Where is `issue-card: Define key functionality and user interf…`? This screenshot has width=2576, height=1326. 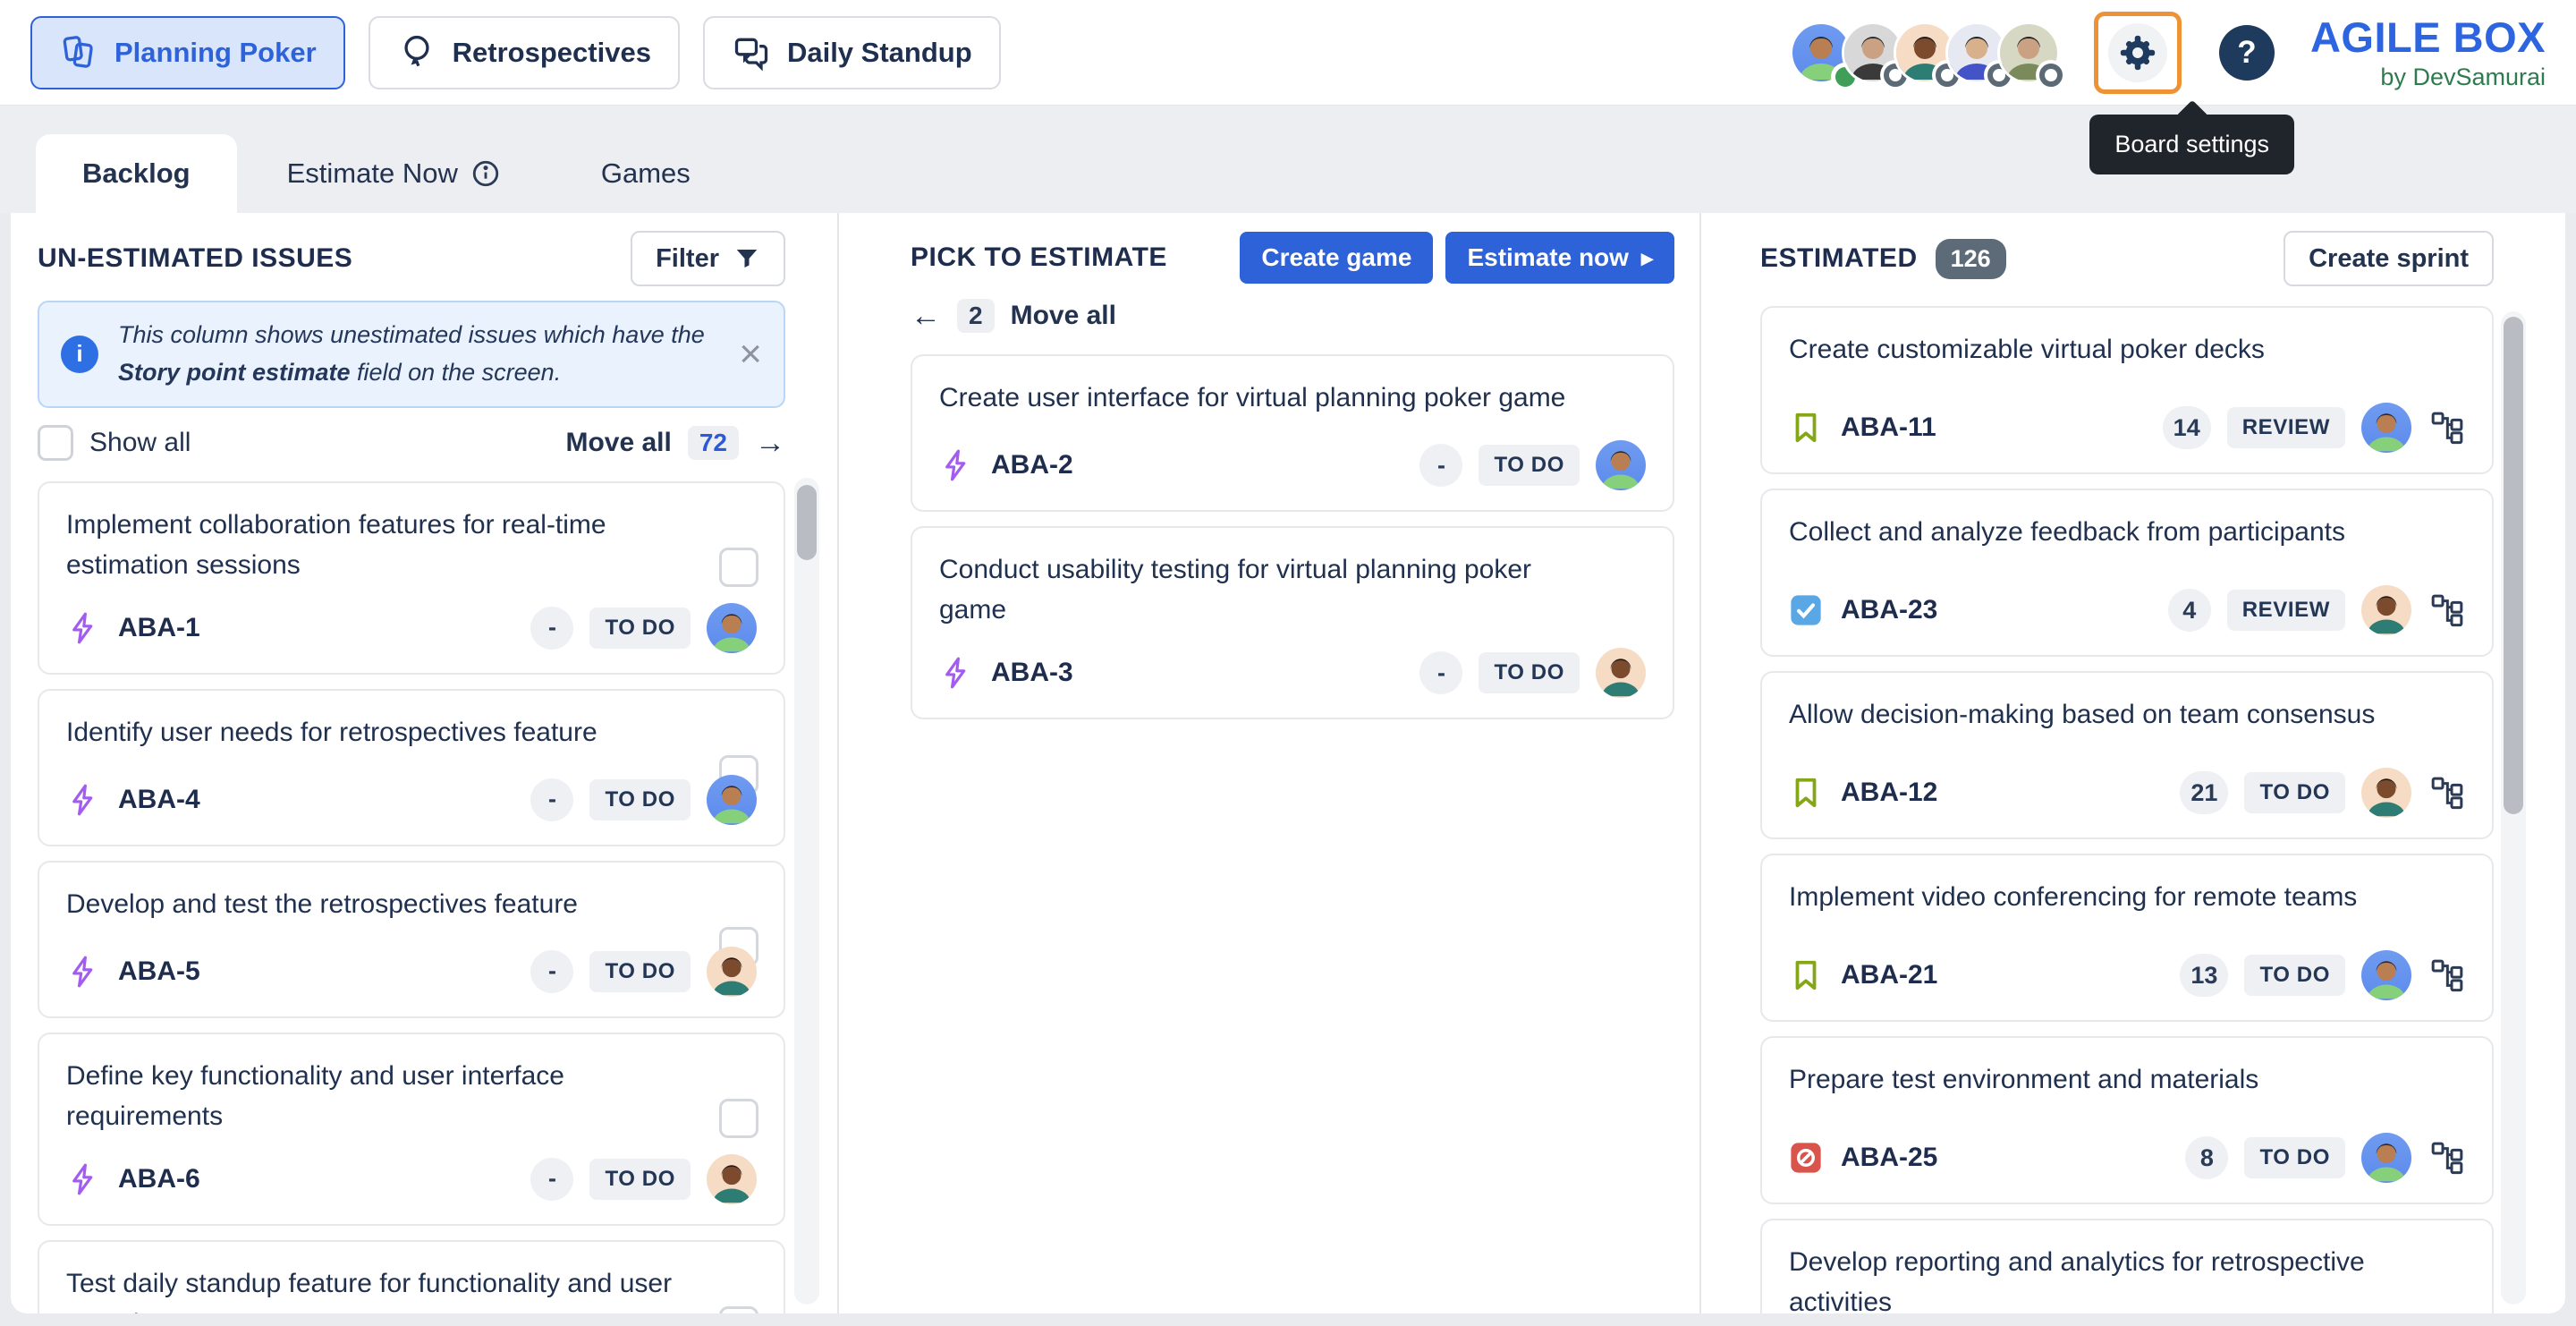 issue-card: Define key functionality and user interf… is located at coordinates (411, 1129).